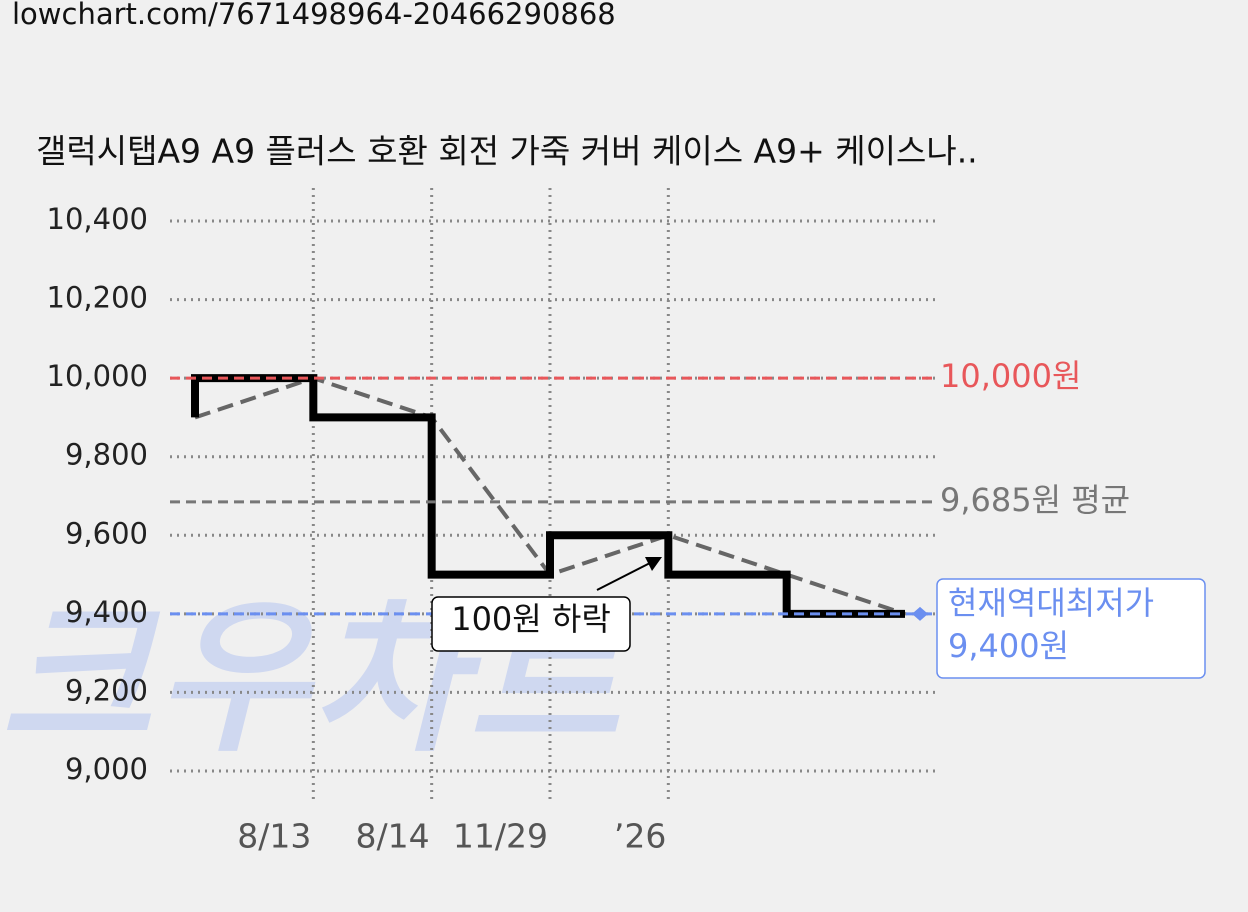 This screenshot has width=1248, height=912. What do you see at coordinates (500, 836) in the screenshot?
I see `x-tick-label: 11/29` at bounding box center [500, 836].